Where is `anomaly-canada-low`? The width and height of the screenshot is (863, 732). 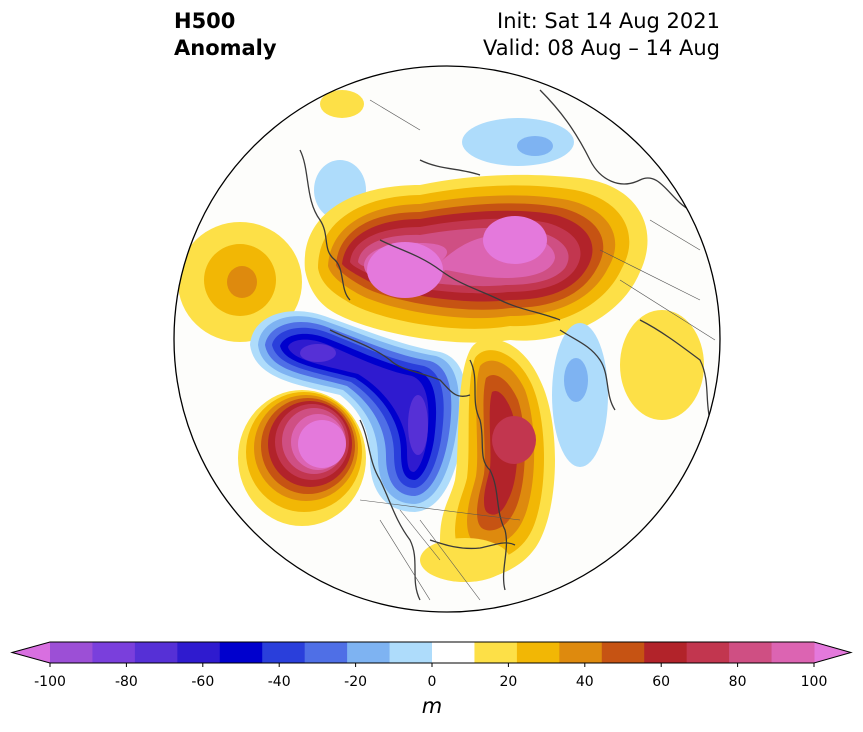
anomaly-canada-low is located at coordinates (358, 411).